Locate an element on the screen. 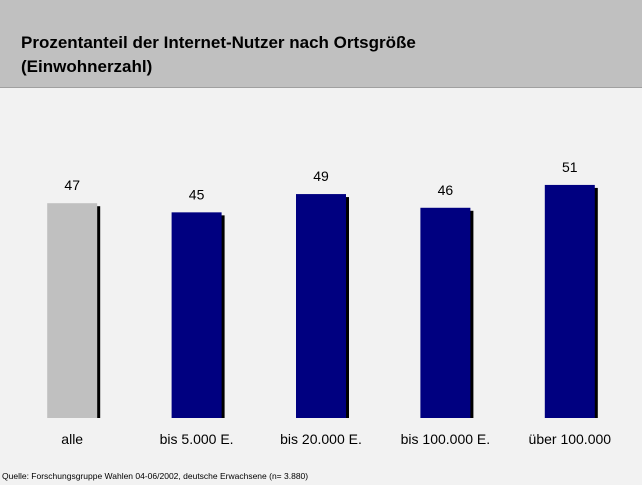 The image size is (642, 485). value-label: 45 is located at coordinates (197, 194).